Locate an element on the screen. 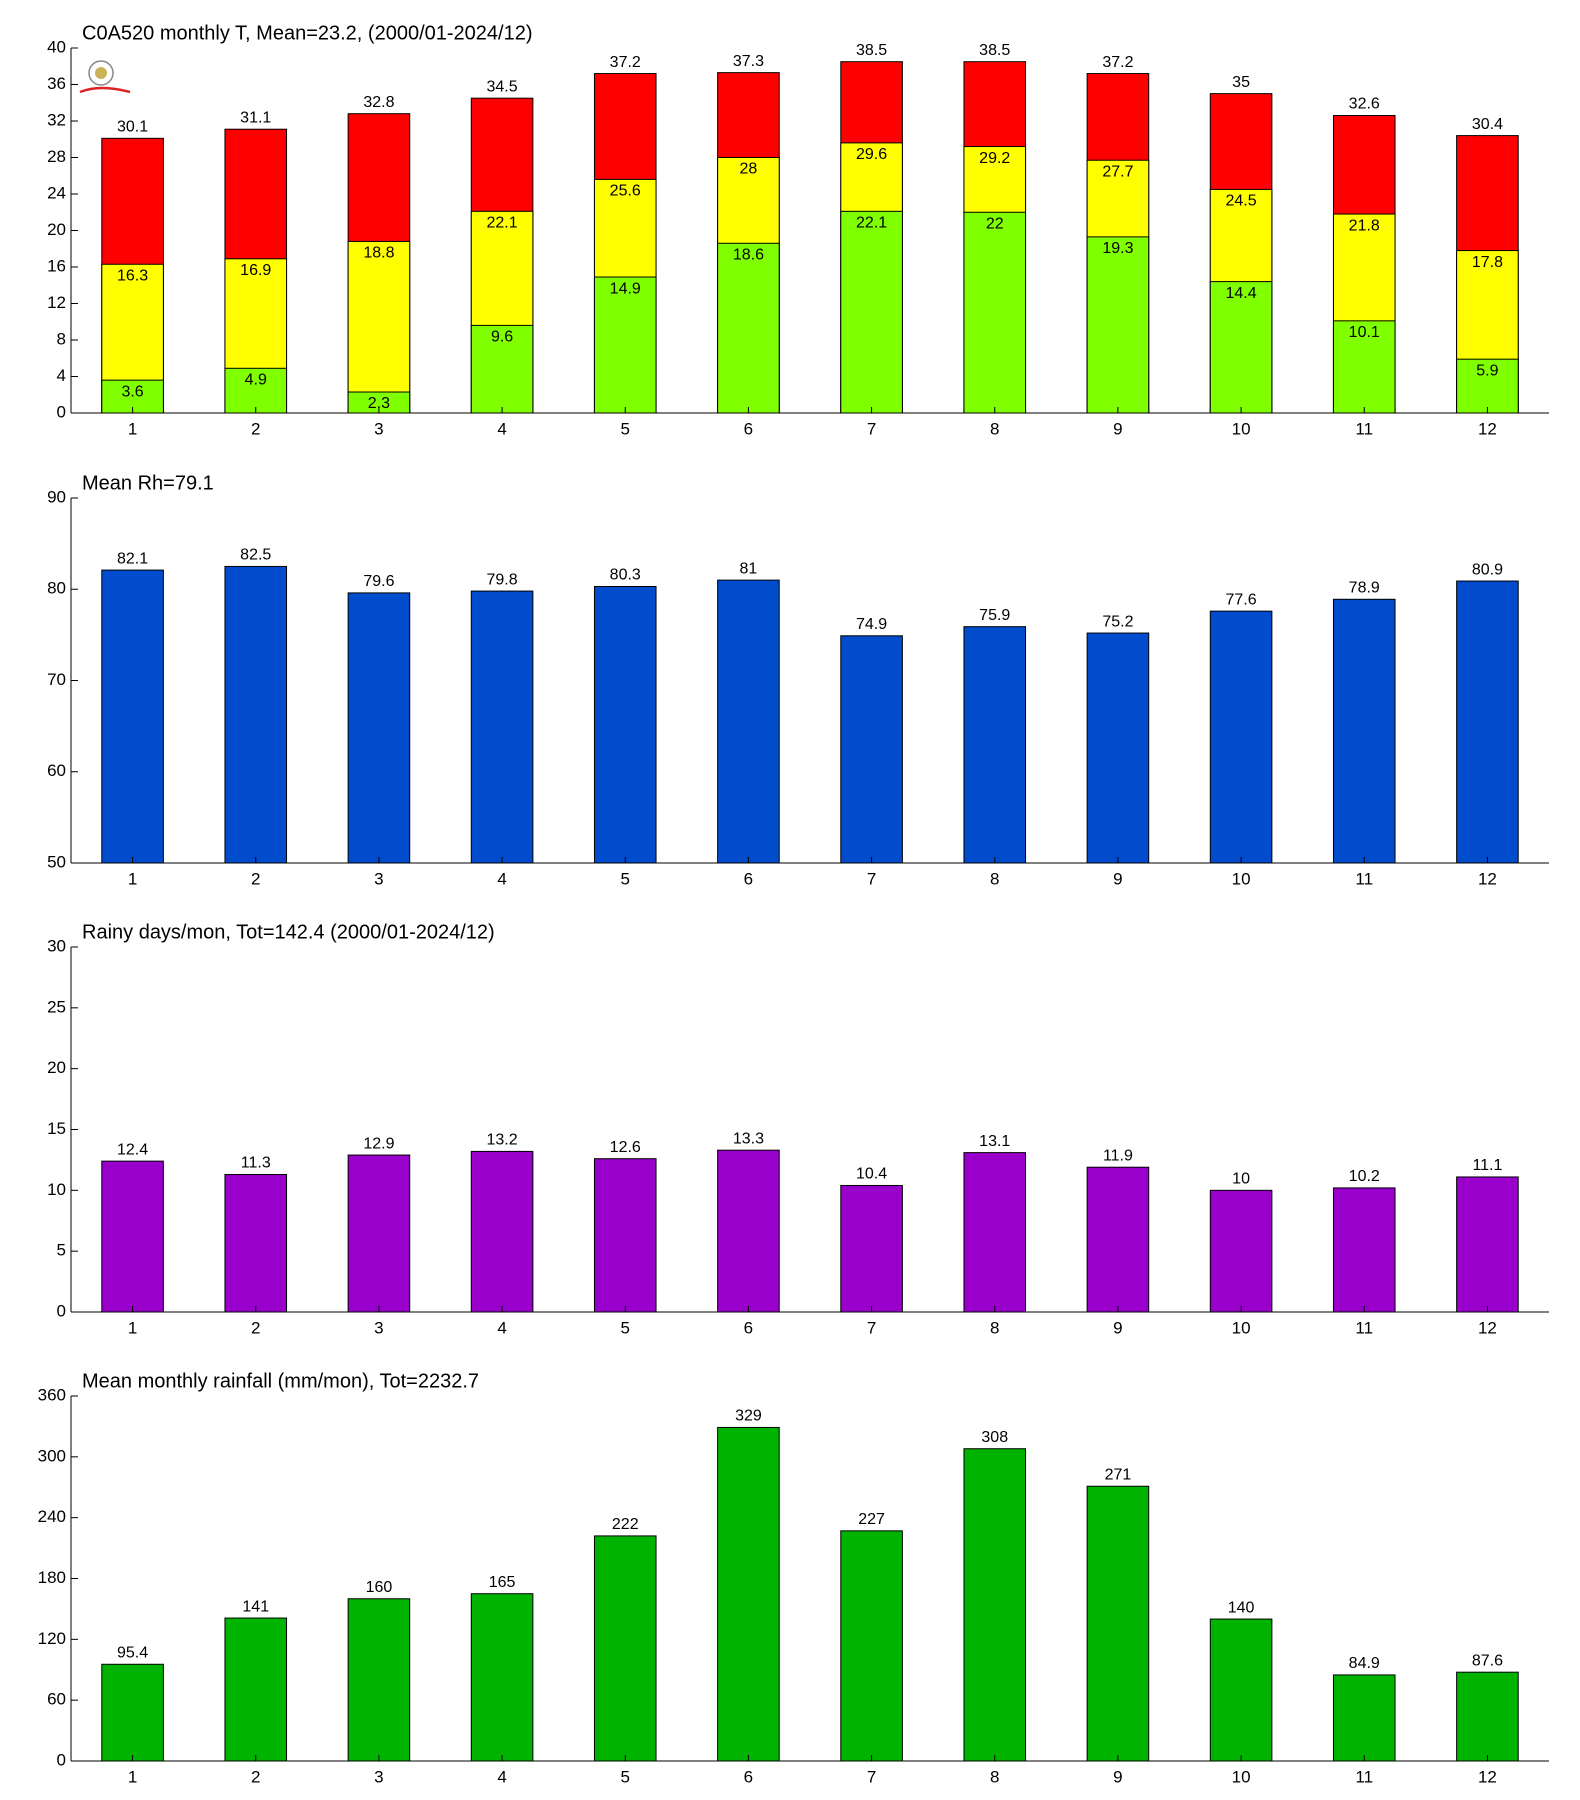 This screenshot has width=1580, height=1800. value-label: 27.7 is located at coordinates (1117, 171).